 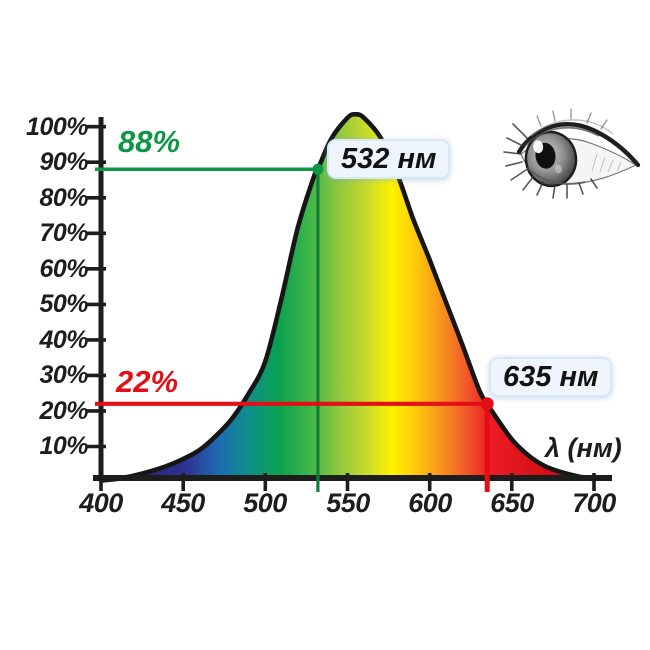 What do you see at coordinates (63, 233) in the screenshot?
I see `y-tick-label: 70%` at bounding box center [63, 233].